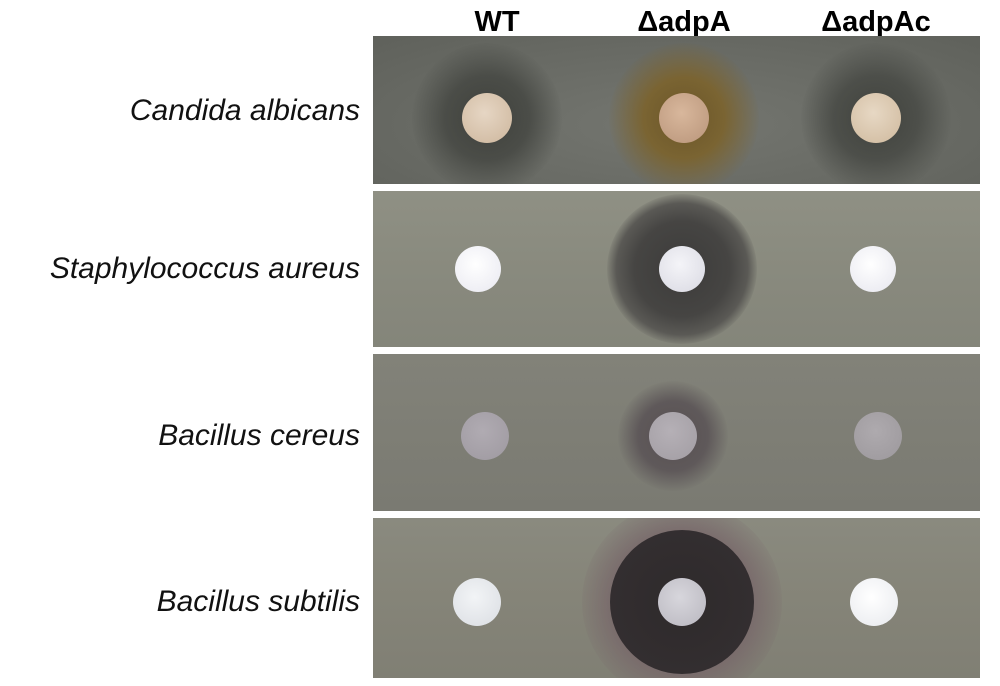 The image size is (1000, 686). I want to click on plate-bacillus-cereus, so click(676, 432).